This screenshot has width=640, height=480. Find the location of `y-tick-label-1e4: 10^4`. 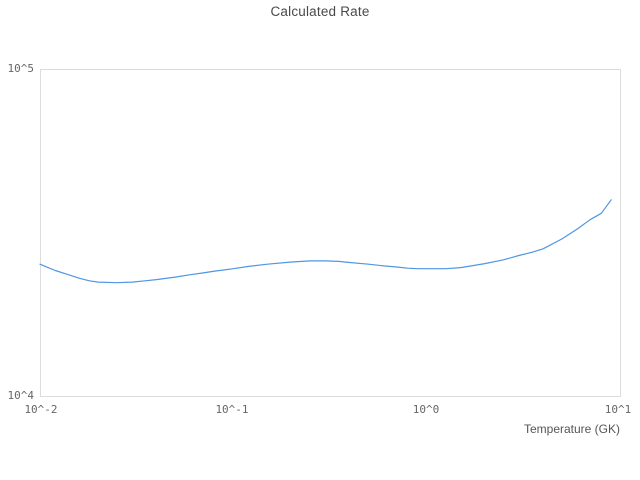

y-tick-label-1e4: 10^4 is located at coordinates (21, 395).